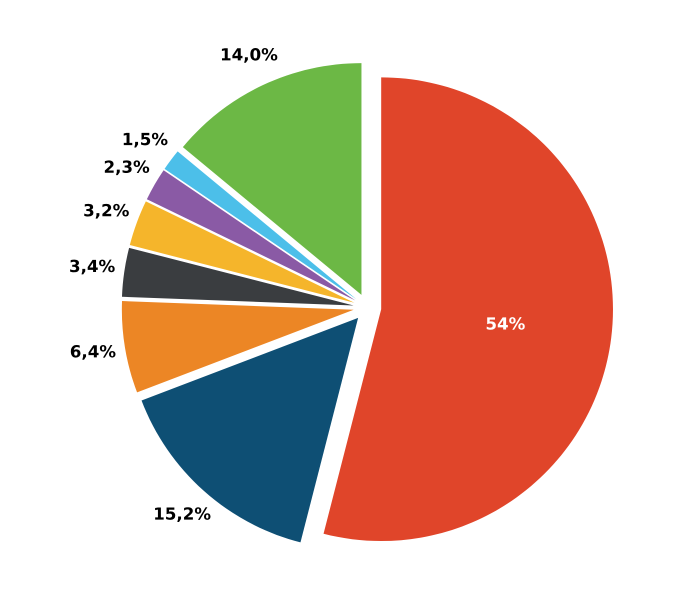 This screenshot has height=615, width=700. What do you see at coordinates (182, 514) in the screenshot?
I see `data-label: 15,2%` at bounding box center [182, 514].